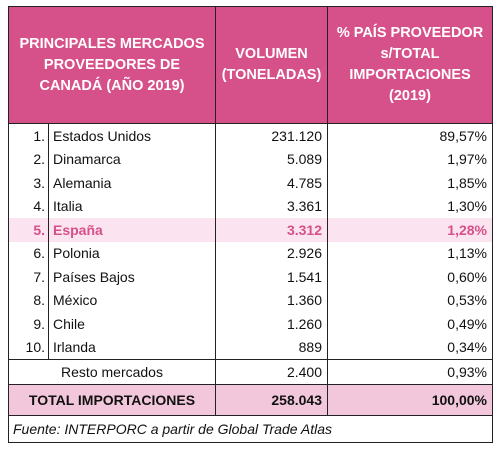 Image resolution: width=501 pixels, height=452 pixels. What do you see at coordinates (271, 183) in the screenshot?
I see `volume: 4.785` at bounding box center [271, 183].